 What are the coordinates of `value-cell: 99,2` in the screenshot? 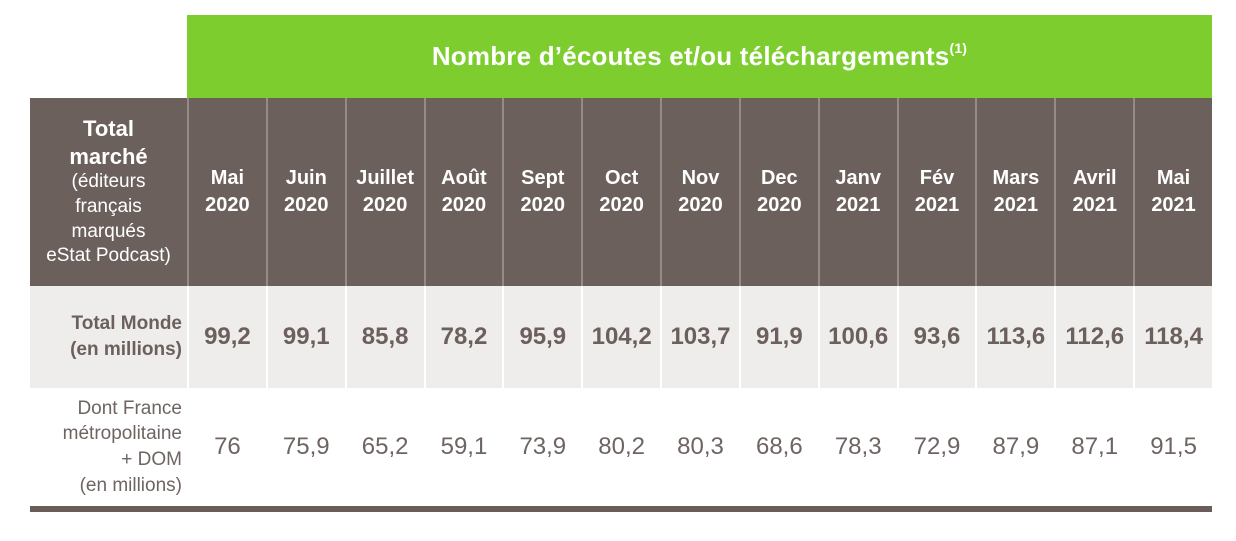 It's located at (226, 337).